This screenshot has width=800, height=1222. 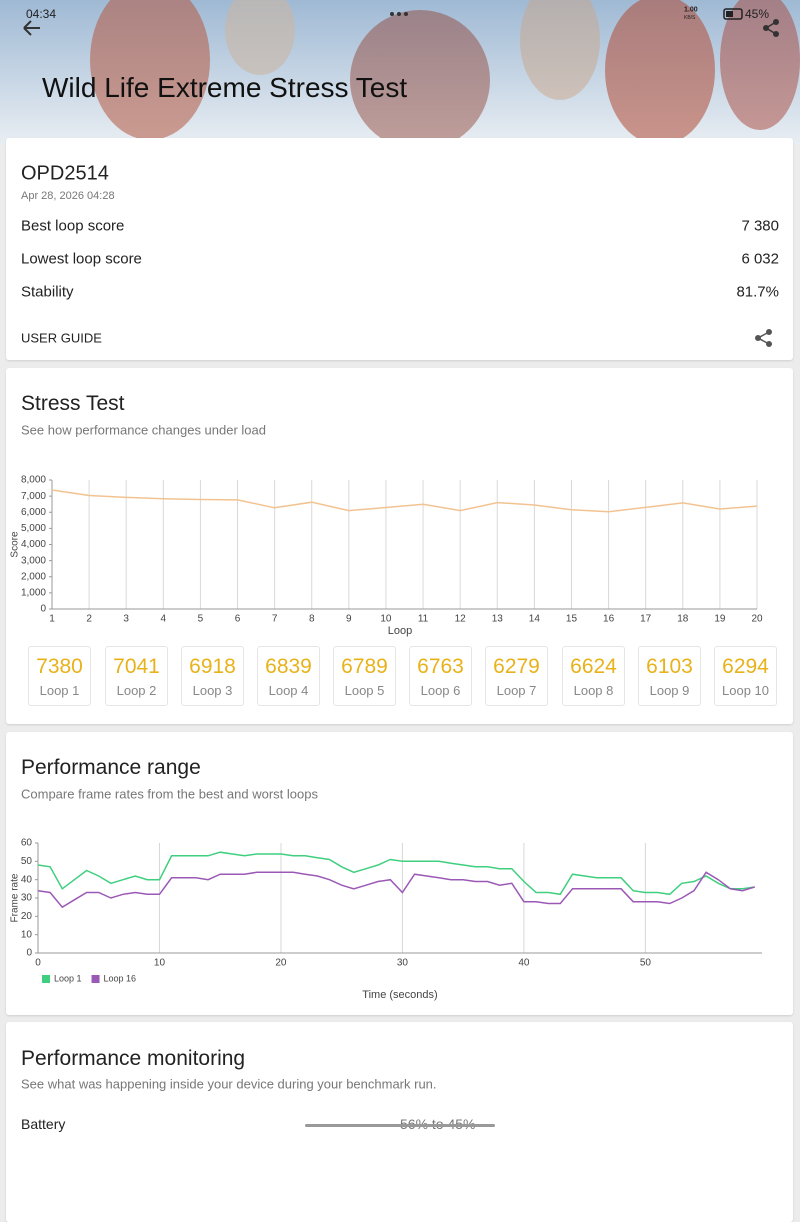 What do you see at coordinates (27, 916) in the screenshot?
I see `y-tick-label: 20` at bounding box center [27, 916].